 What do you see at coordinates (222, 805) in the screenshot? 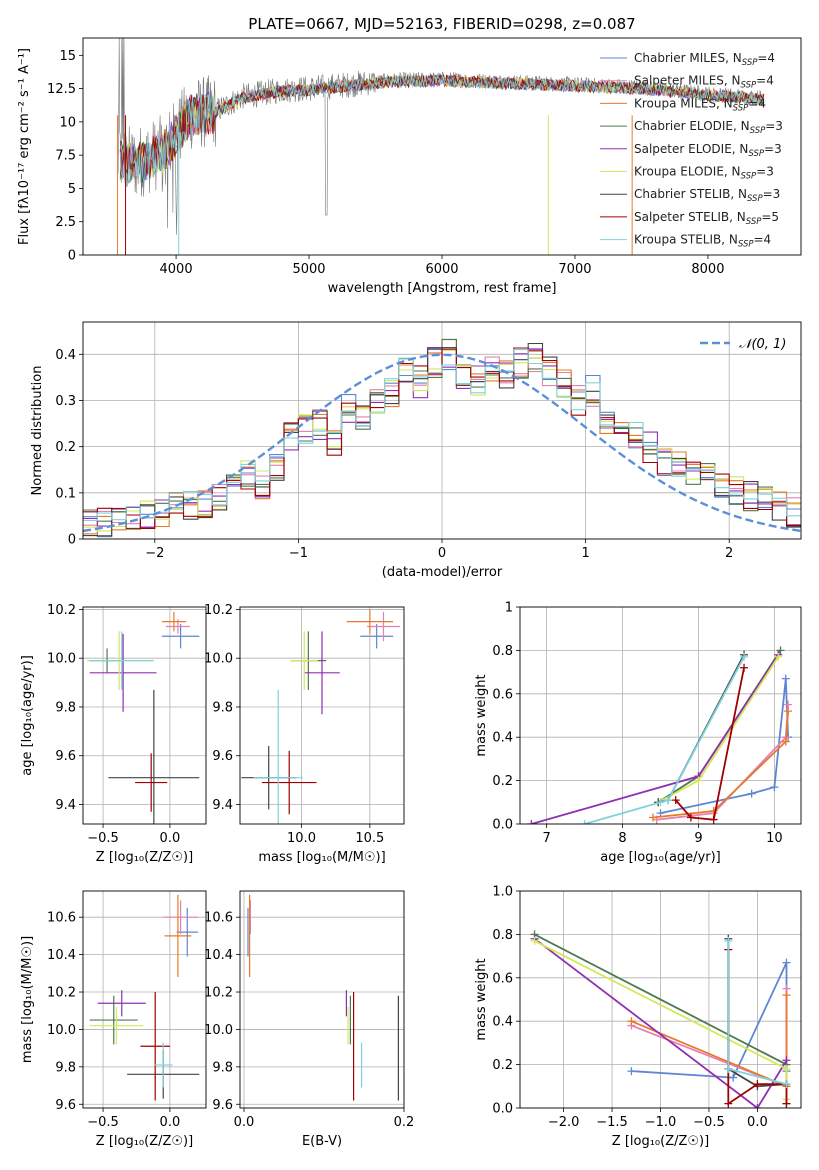
I see `age_vs_mass-ytick-label: 9.4` at bounding box center [222, 805].